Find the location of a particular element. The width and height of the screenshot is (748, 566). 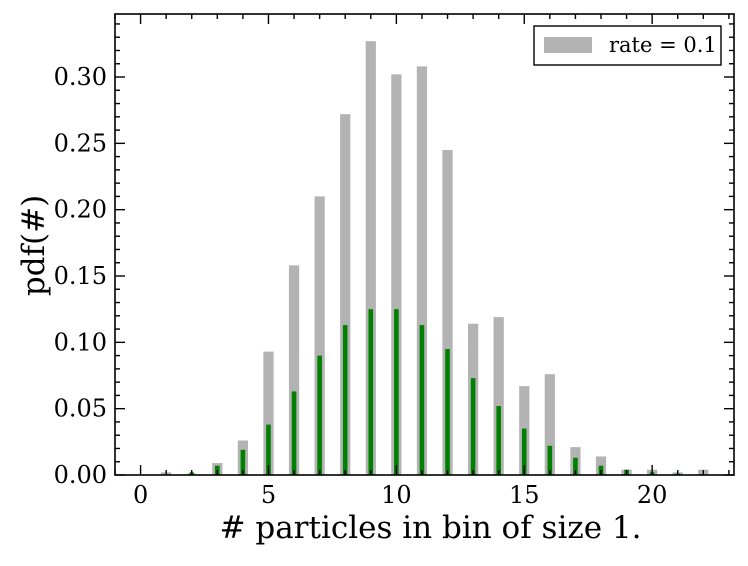

y-tick-labels: 0.00 0.05 0.10 0.15 0.20 0.25 0.30 is located at coordinates (80, 276).